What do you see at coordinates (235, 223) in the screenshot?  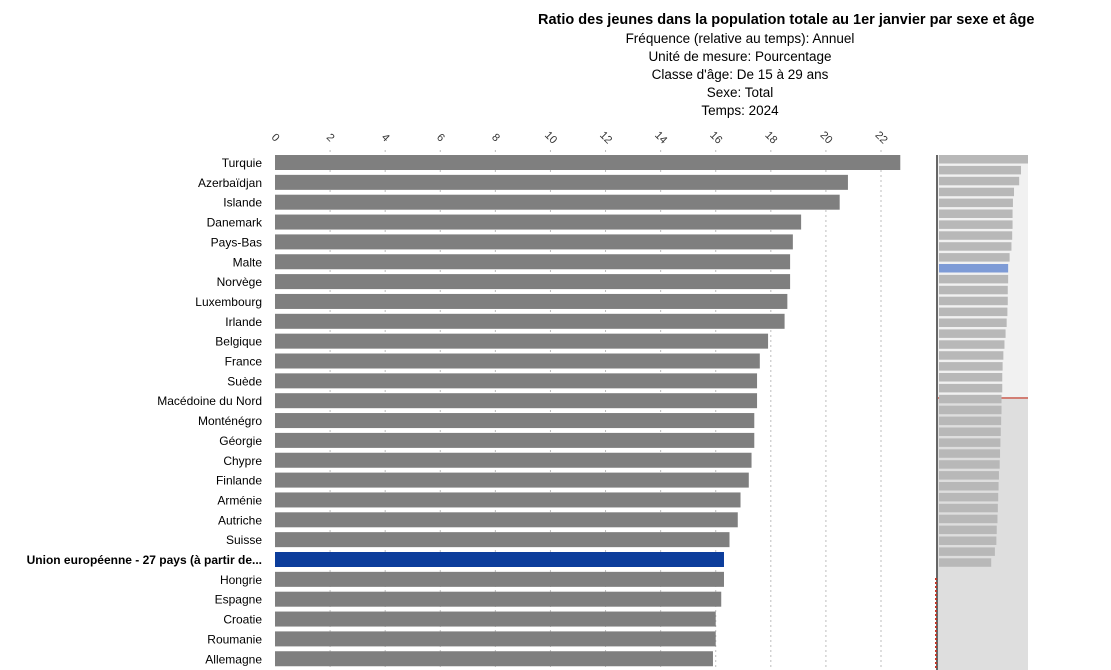 I see `category-label: Danemark` at bounding box center [235, 223].